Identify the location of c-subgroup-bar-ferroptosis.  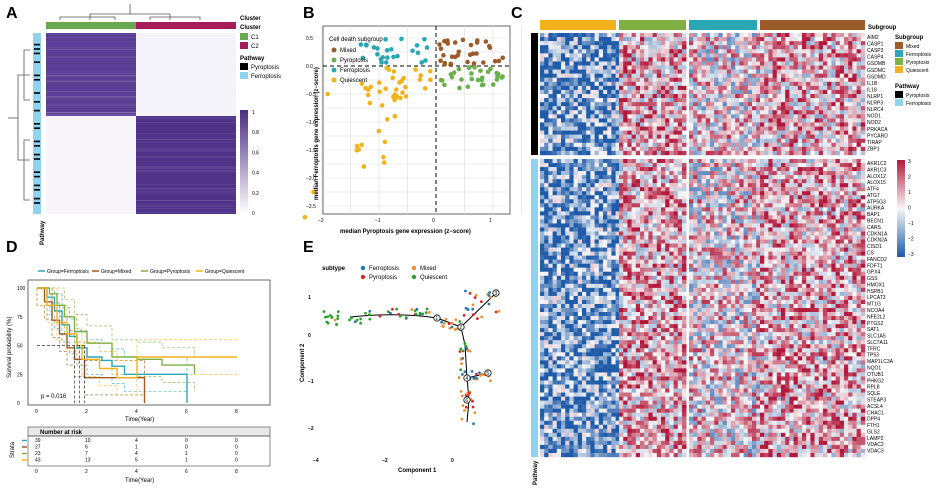
(723, 25).